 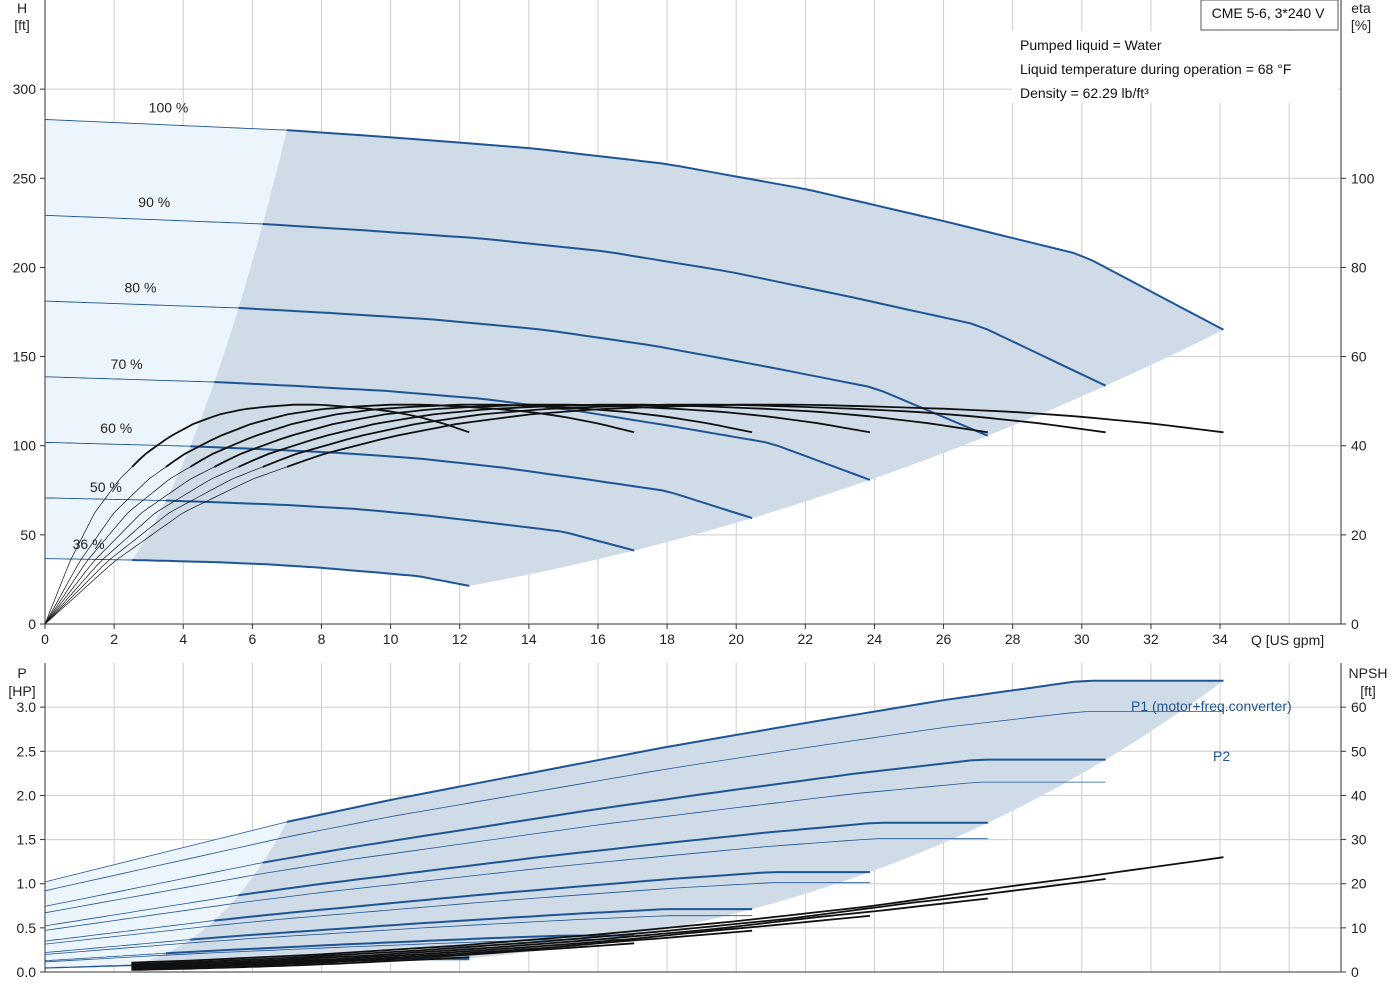 What do you see at coordinates (1368, 673) in the screenshot?
I see `y2-axis-label-npsh: NPSH` at bounding box center [1368, 673].